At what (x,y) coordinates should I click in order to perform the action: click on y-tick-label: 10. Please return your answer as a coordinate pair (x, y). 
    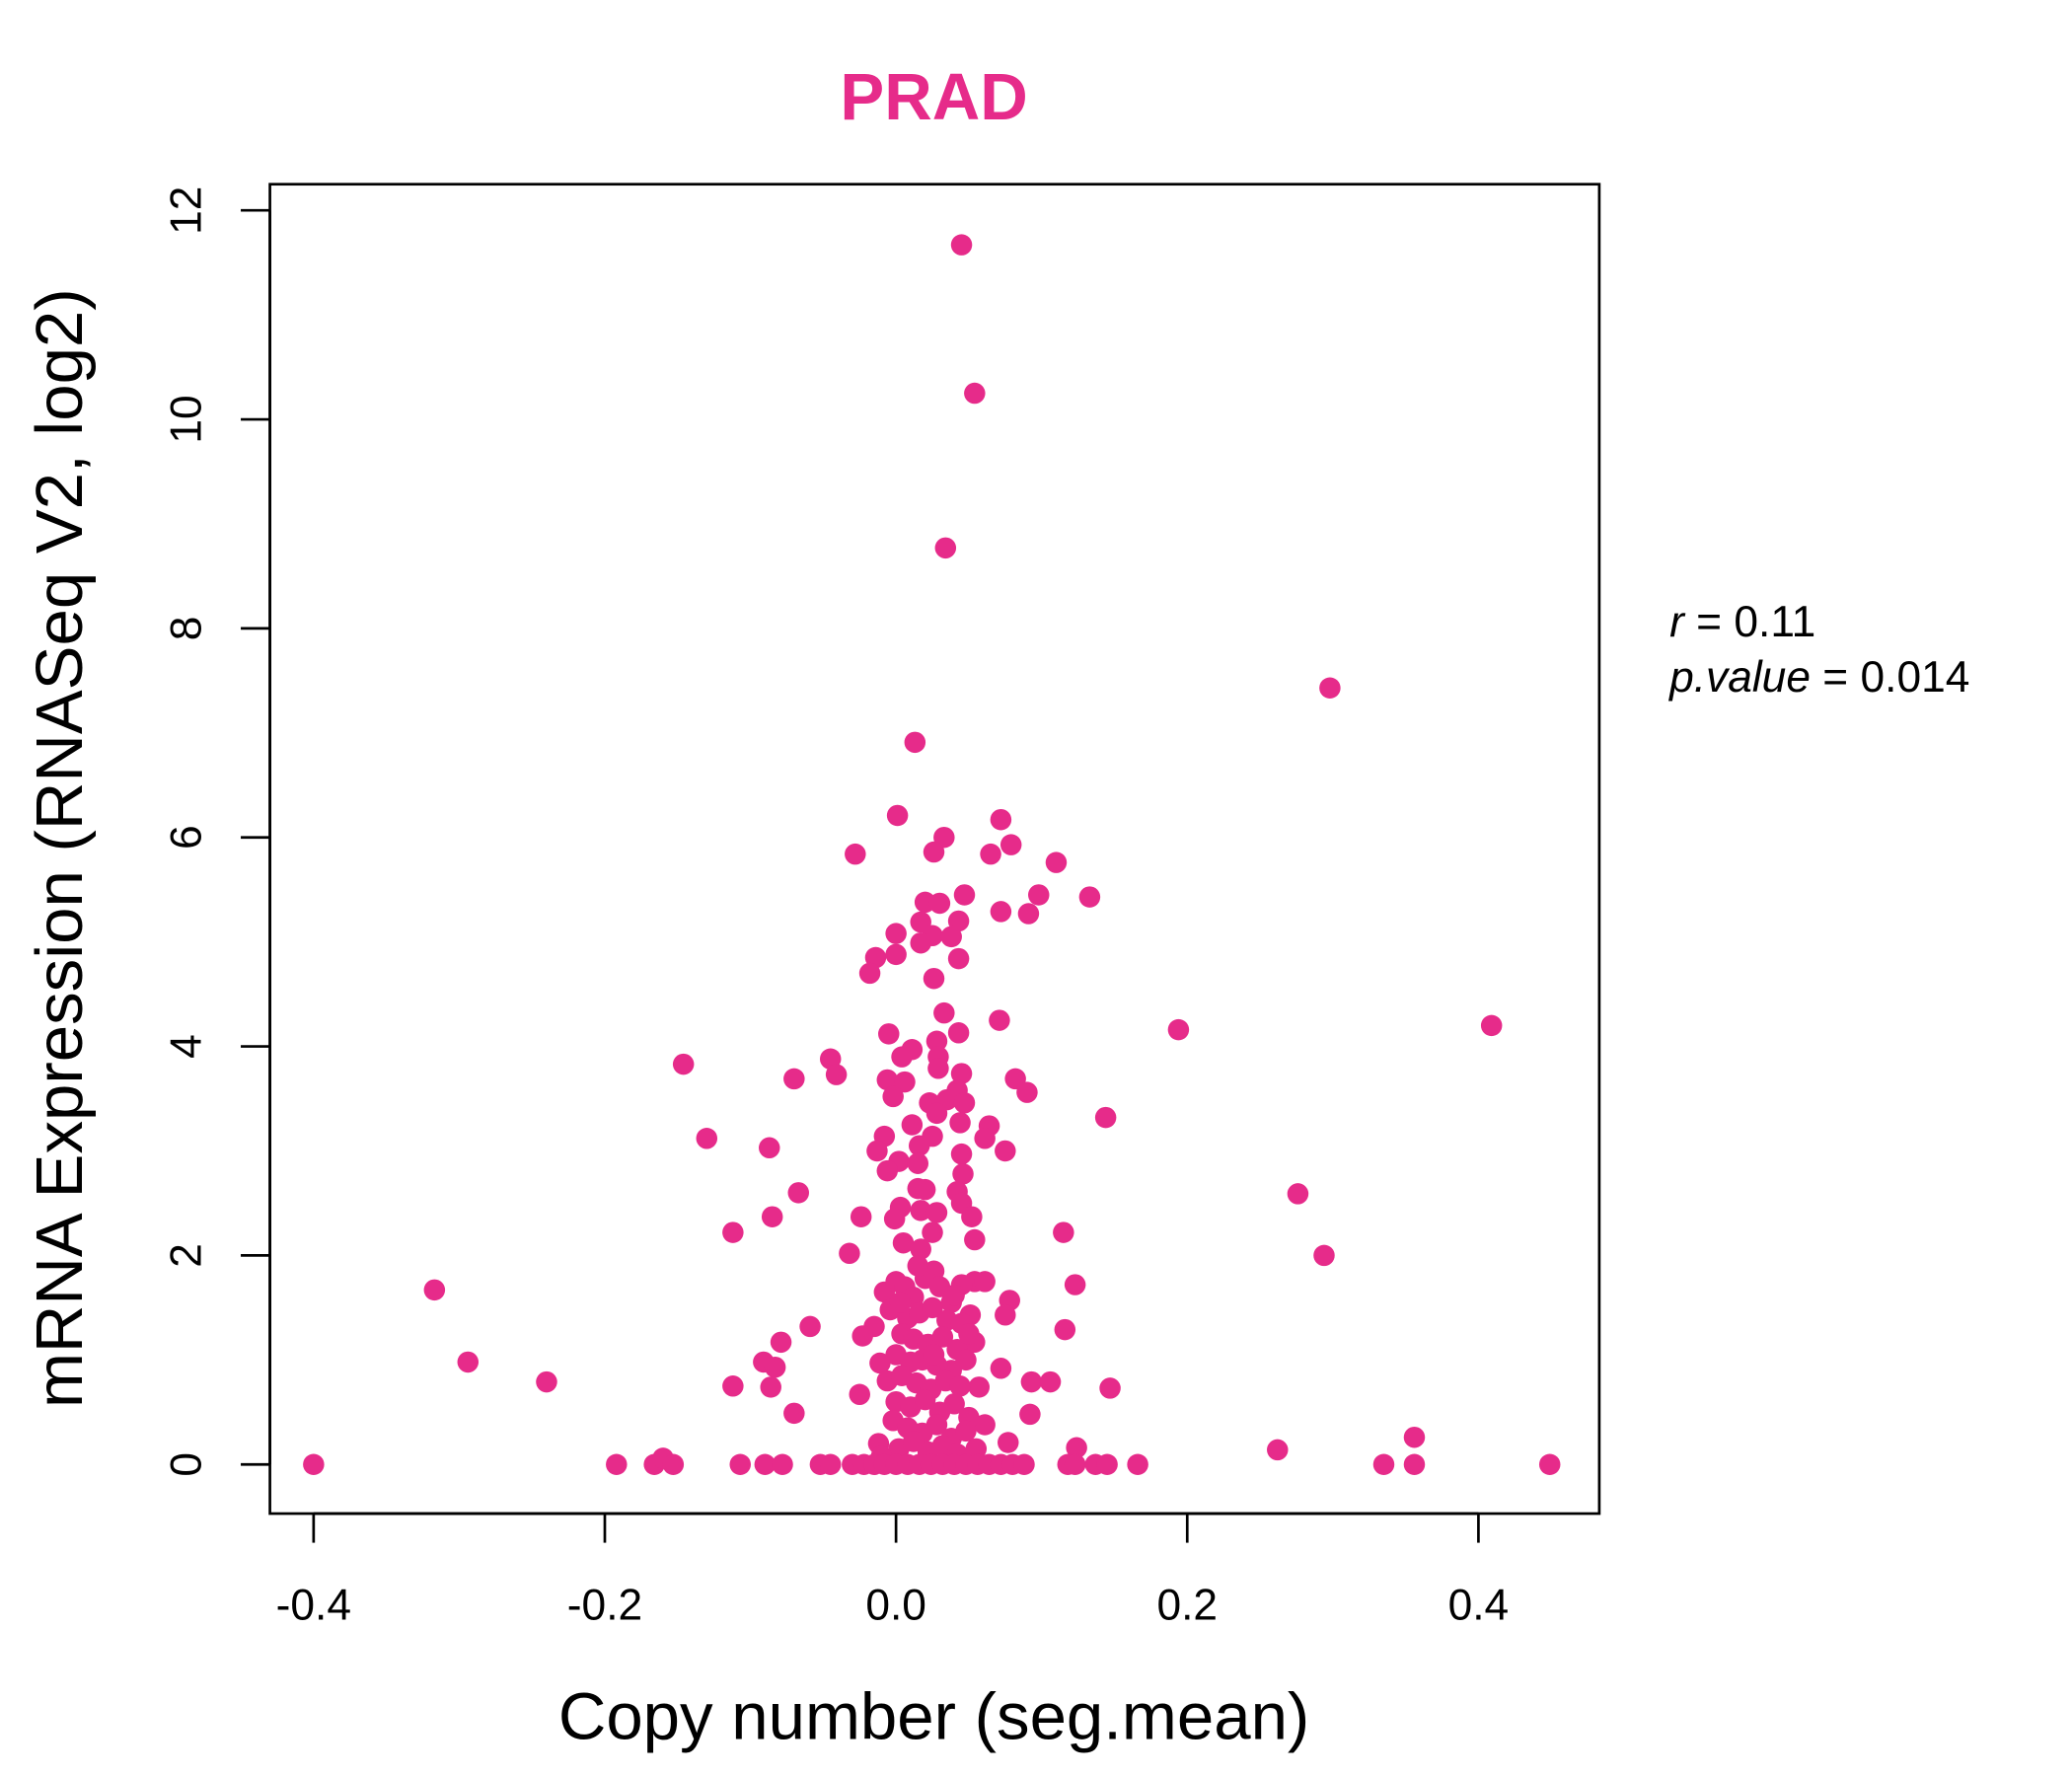
    Looking at the image, I should click on (187, 419).